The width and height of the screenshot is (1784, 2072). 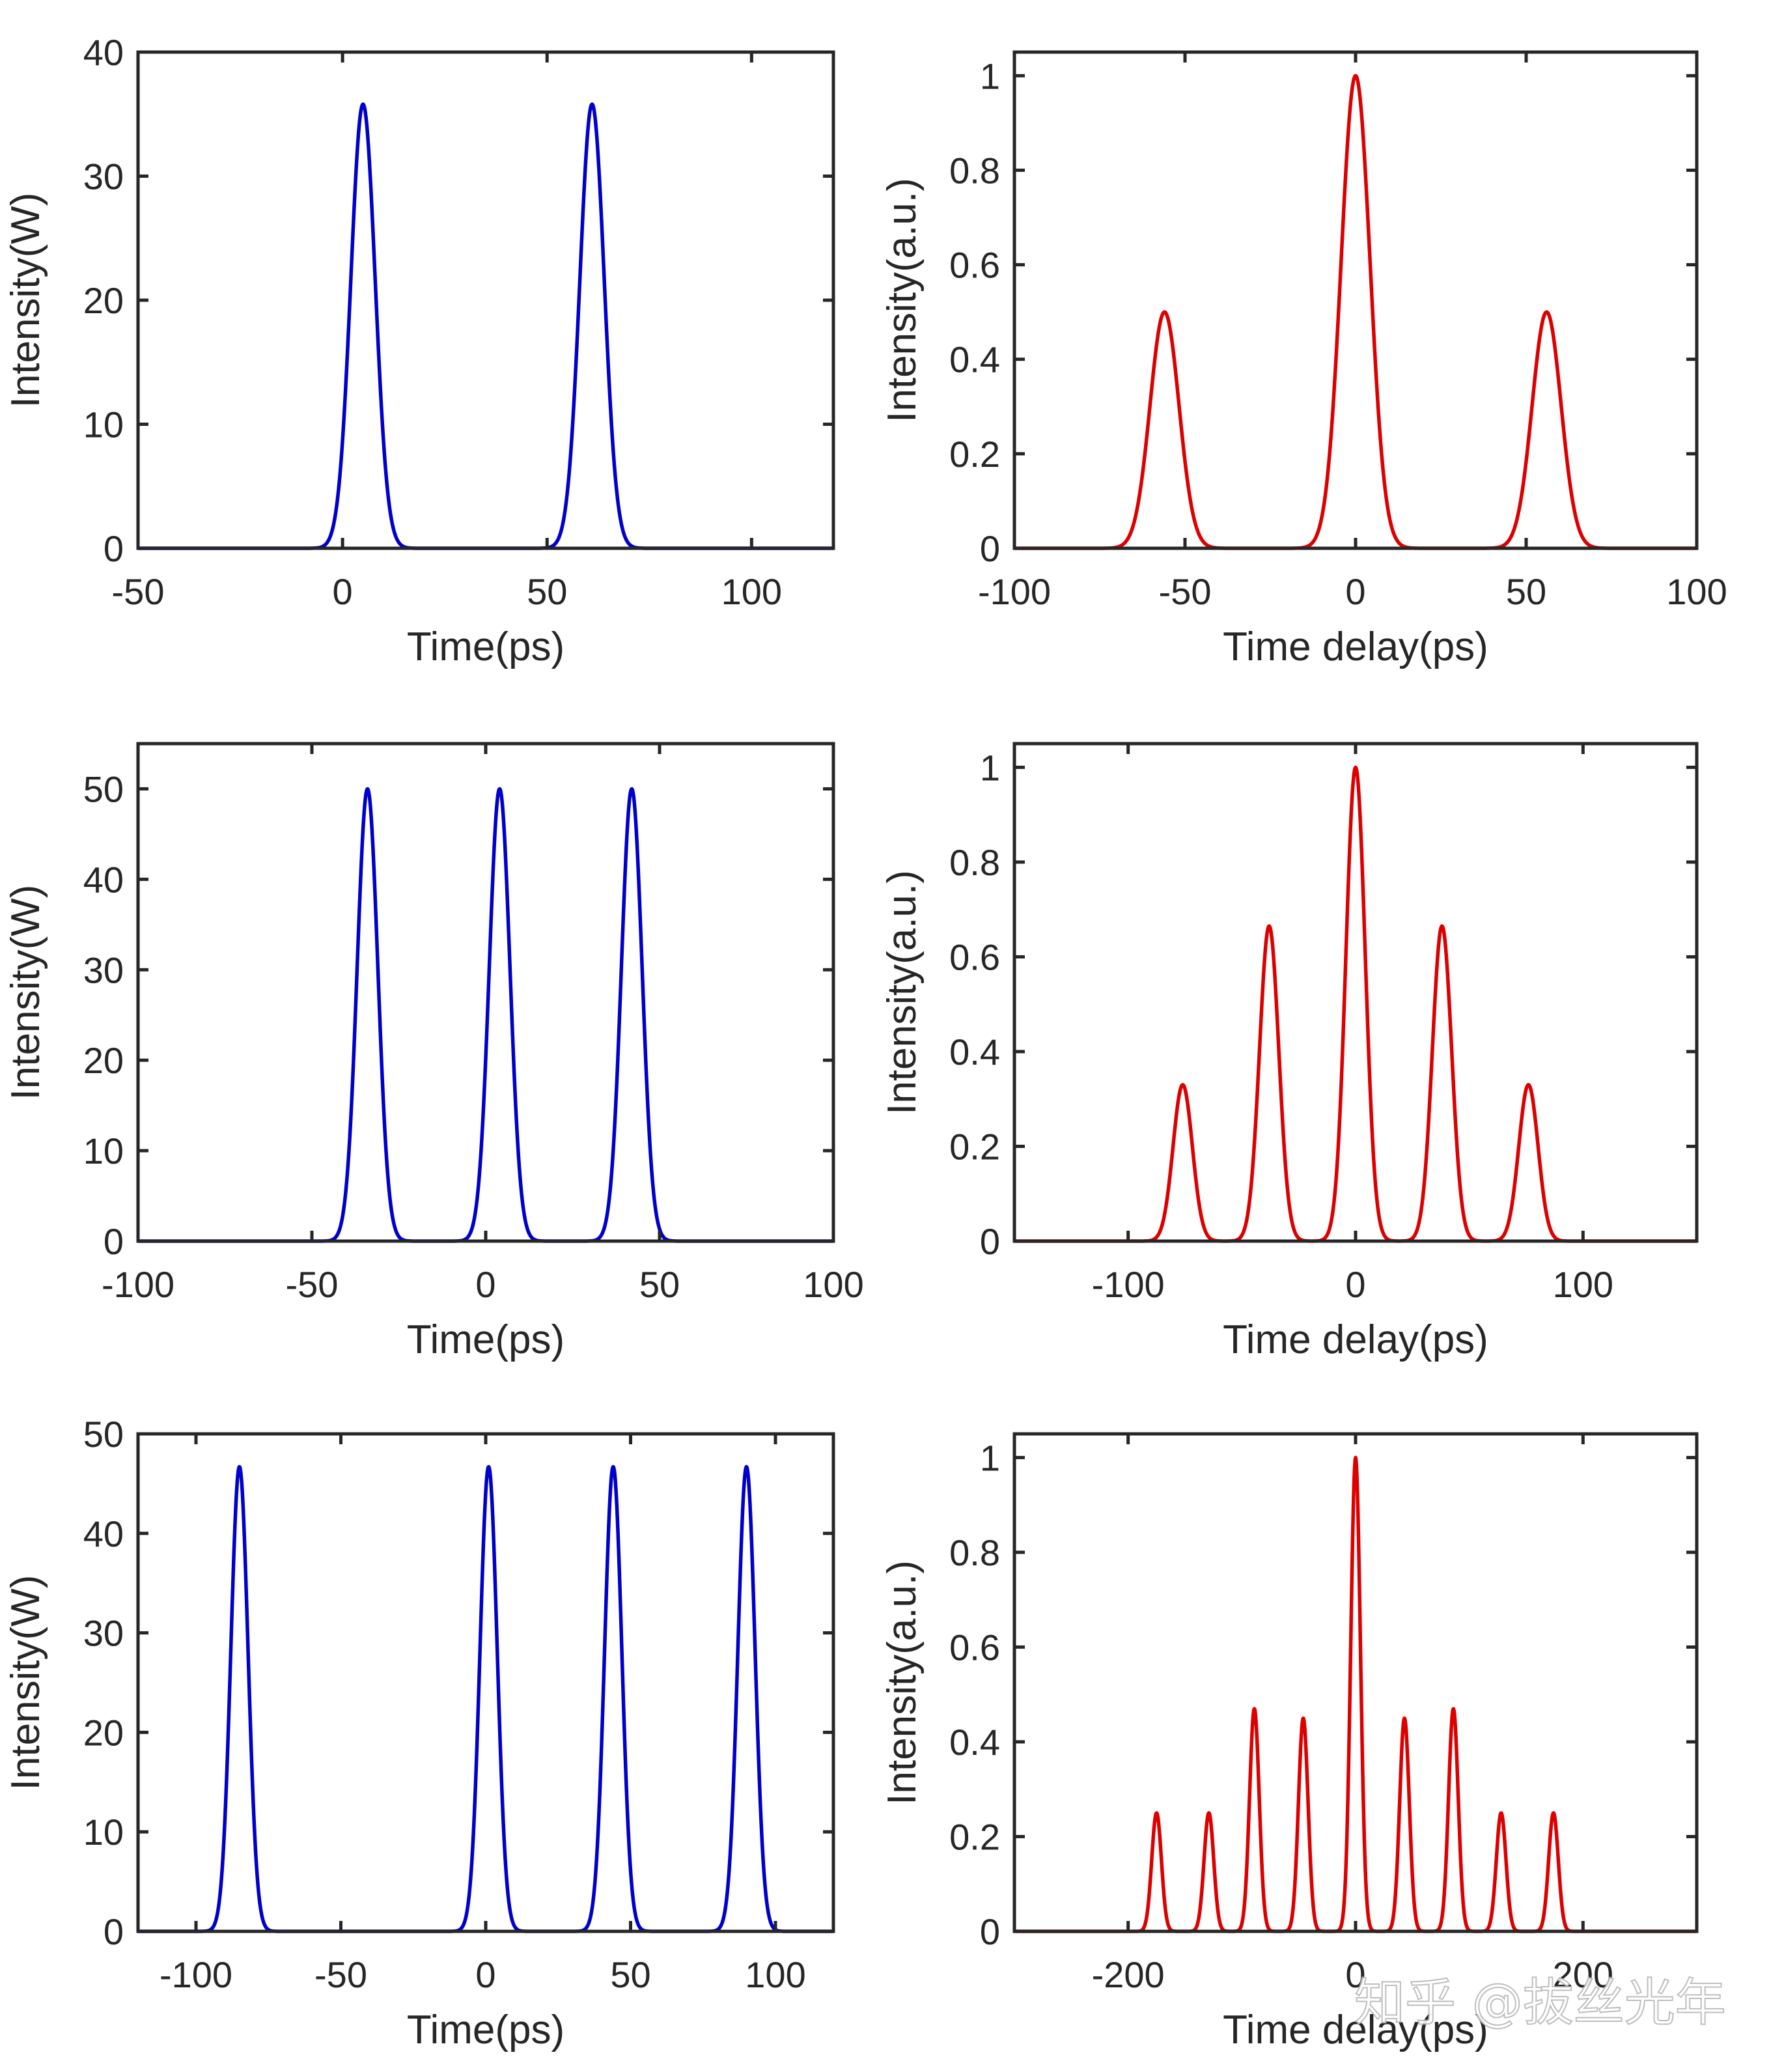 I want to click on x-axis-title-row3-autocorr: Time delay(ps), so click(x=1355, y=2030).